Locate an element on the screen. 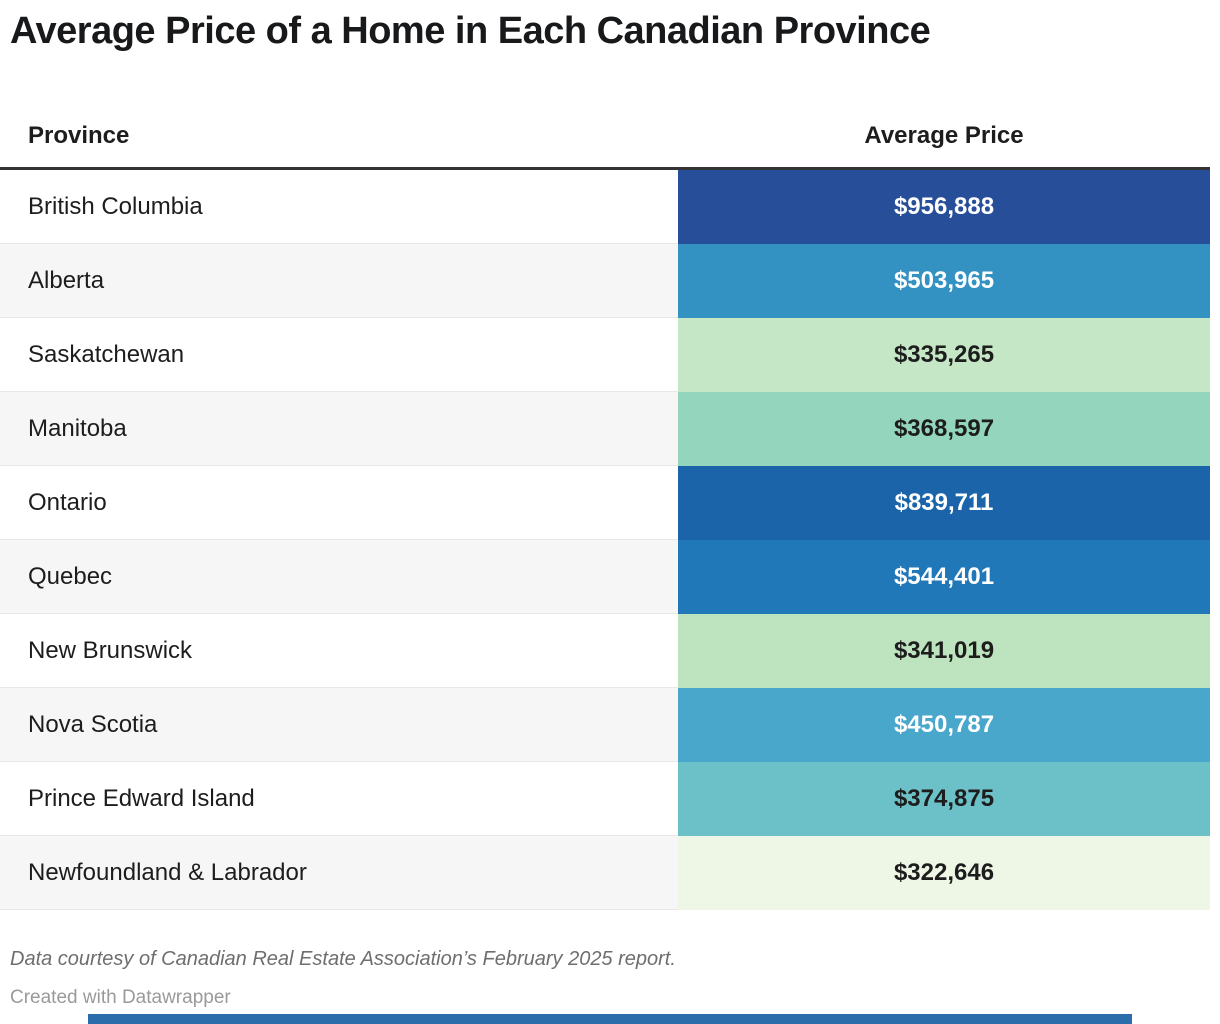  province-cell: Nova Scotia is located at coordinates (339, 725).